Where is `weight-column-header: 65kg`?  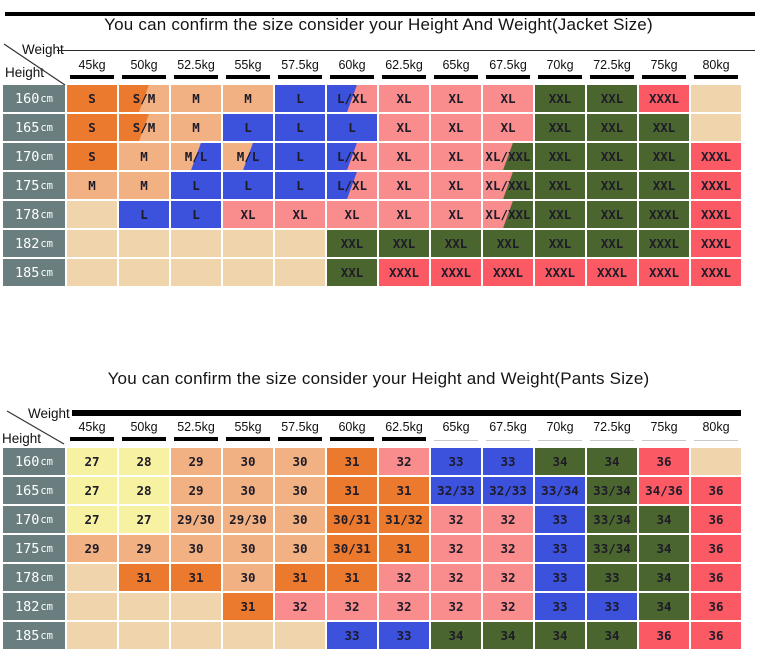 weight-column-header: 65kg is located at coordinates (456, 68).